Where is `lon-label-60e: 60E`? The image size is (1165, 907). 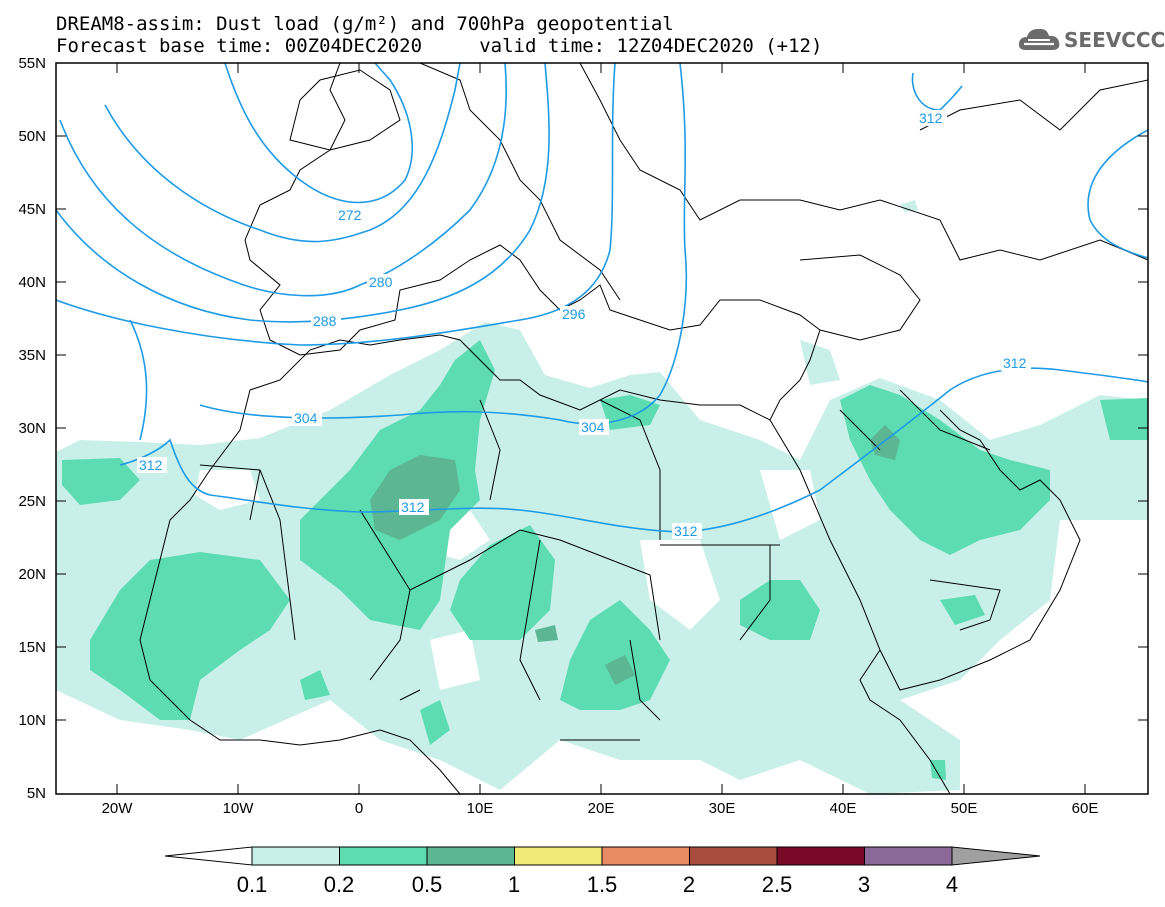 lon-label-60e: 60E is located at coordinates (1085, 808).